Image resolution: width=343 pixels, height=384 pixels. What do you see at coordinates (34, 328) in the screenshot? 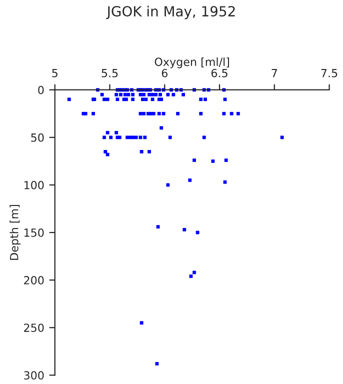
I see `y-tick-label: 250` at bounding box center [34, 328].